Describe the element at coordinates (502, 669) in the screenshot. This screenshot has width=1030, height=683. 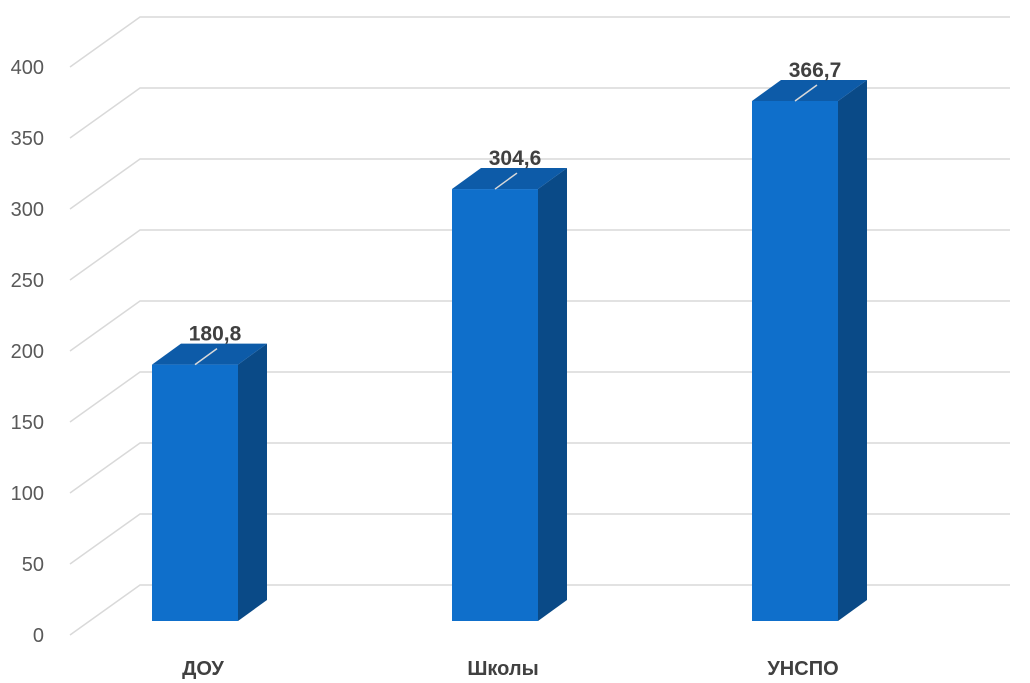
I see `x-tick-label: Школы` at that location.